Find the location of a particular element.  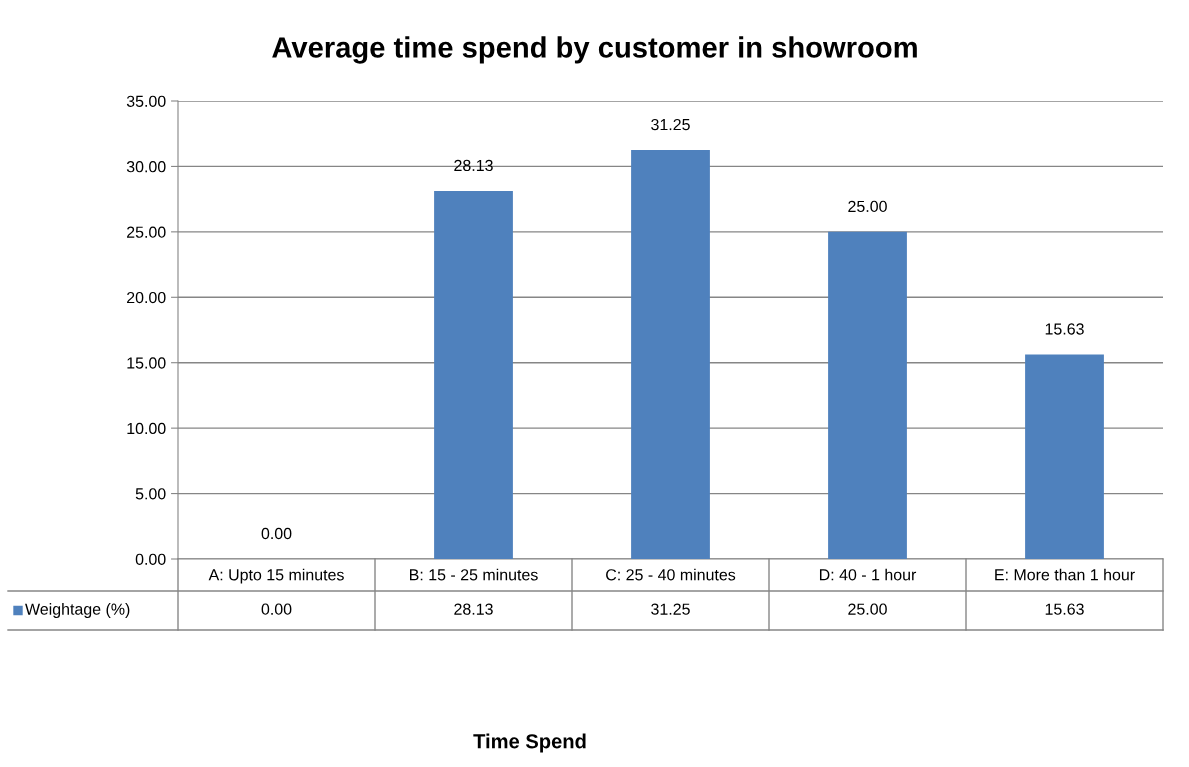

text: 28.13 is located at coordinates (473, 165).